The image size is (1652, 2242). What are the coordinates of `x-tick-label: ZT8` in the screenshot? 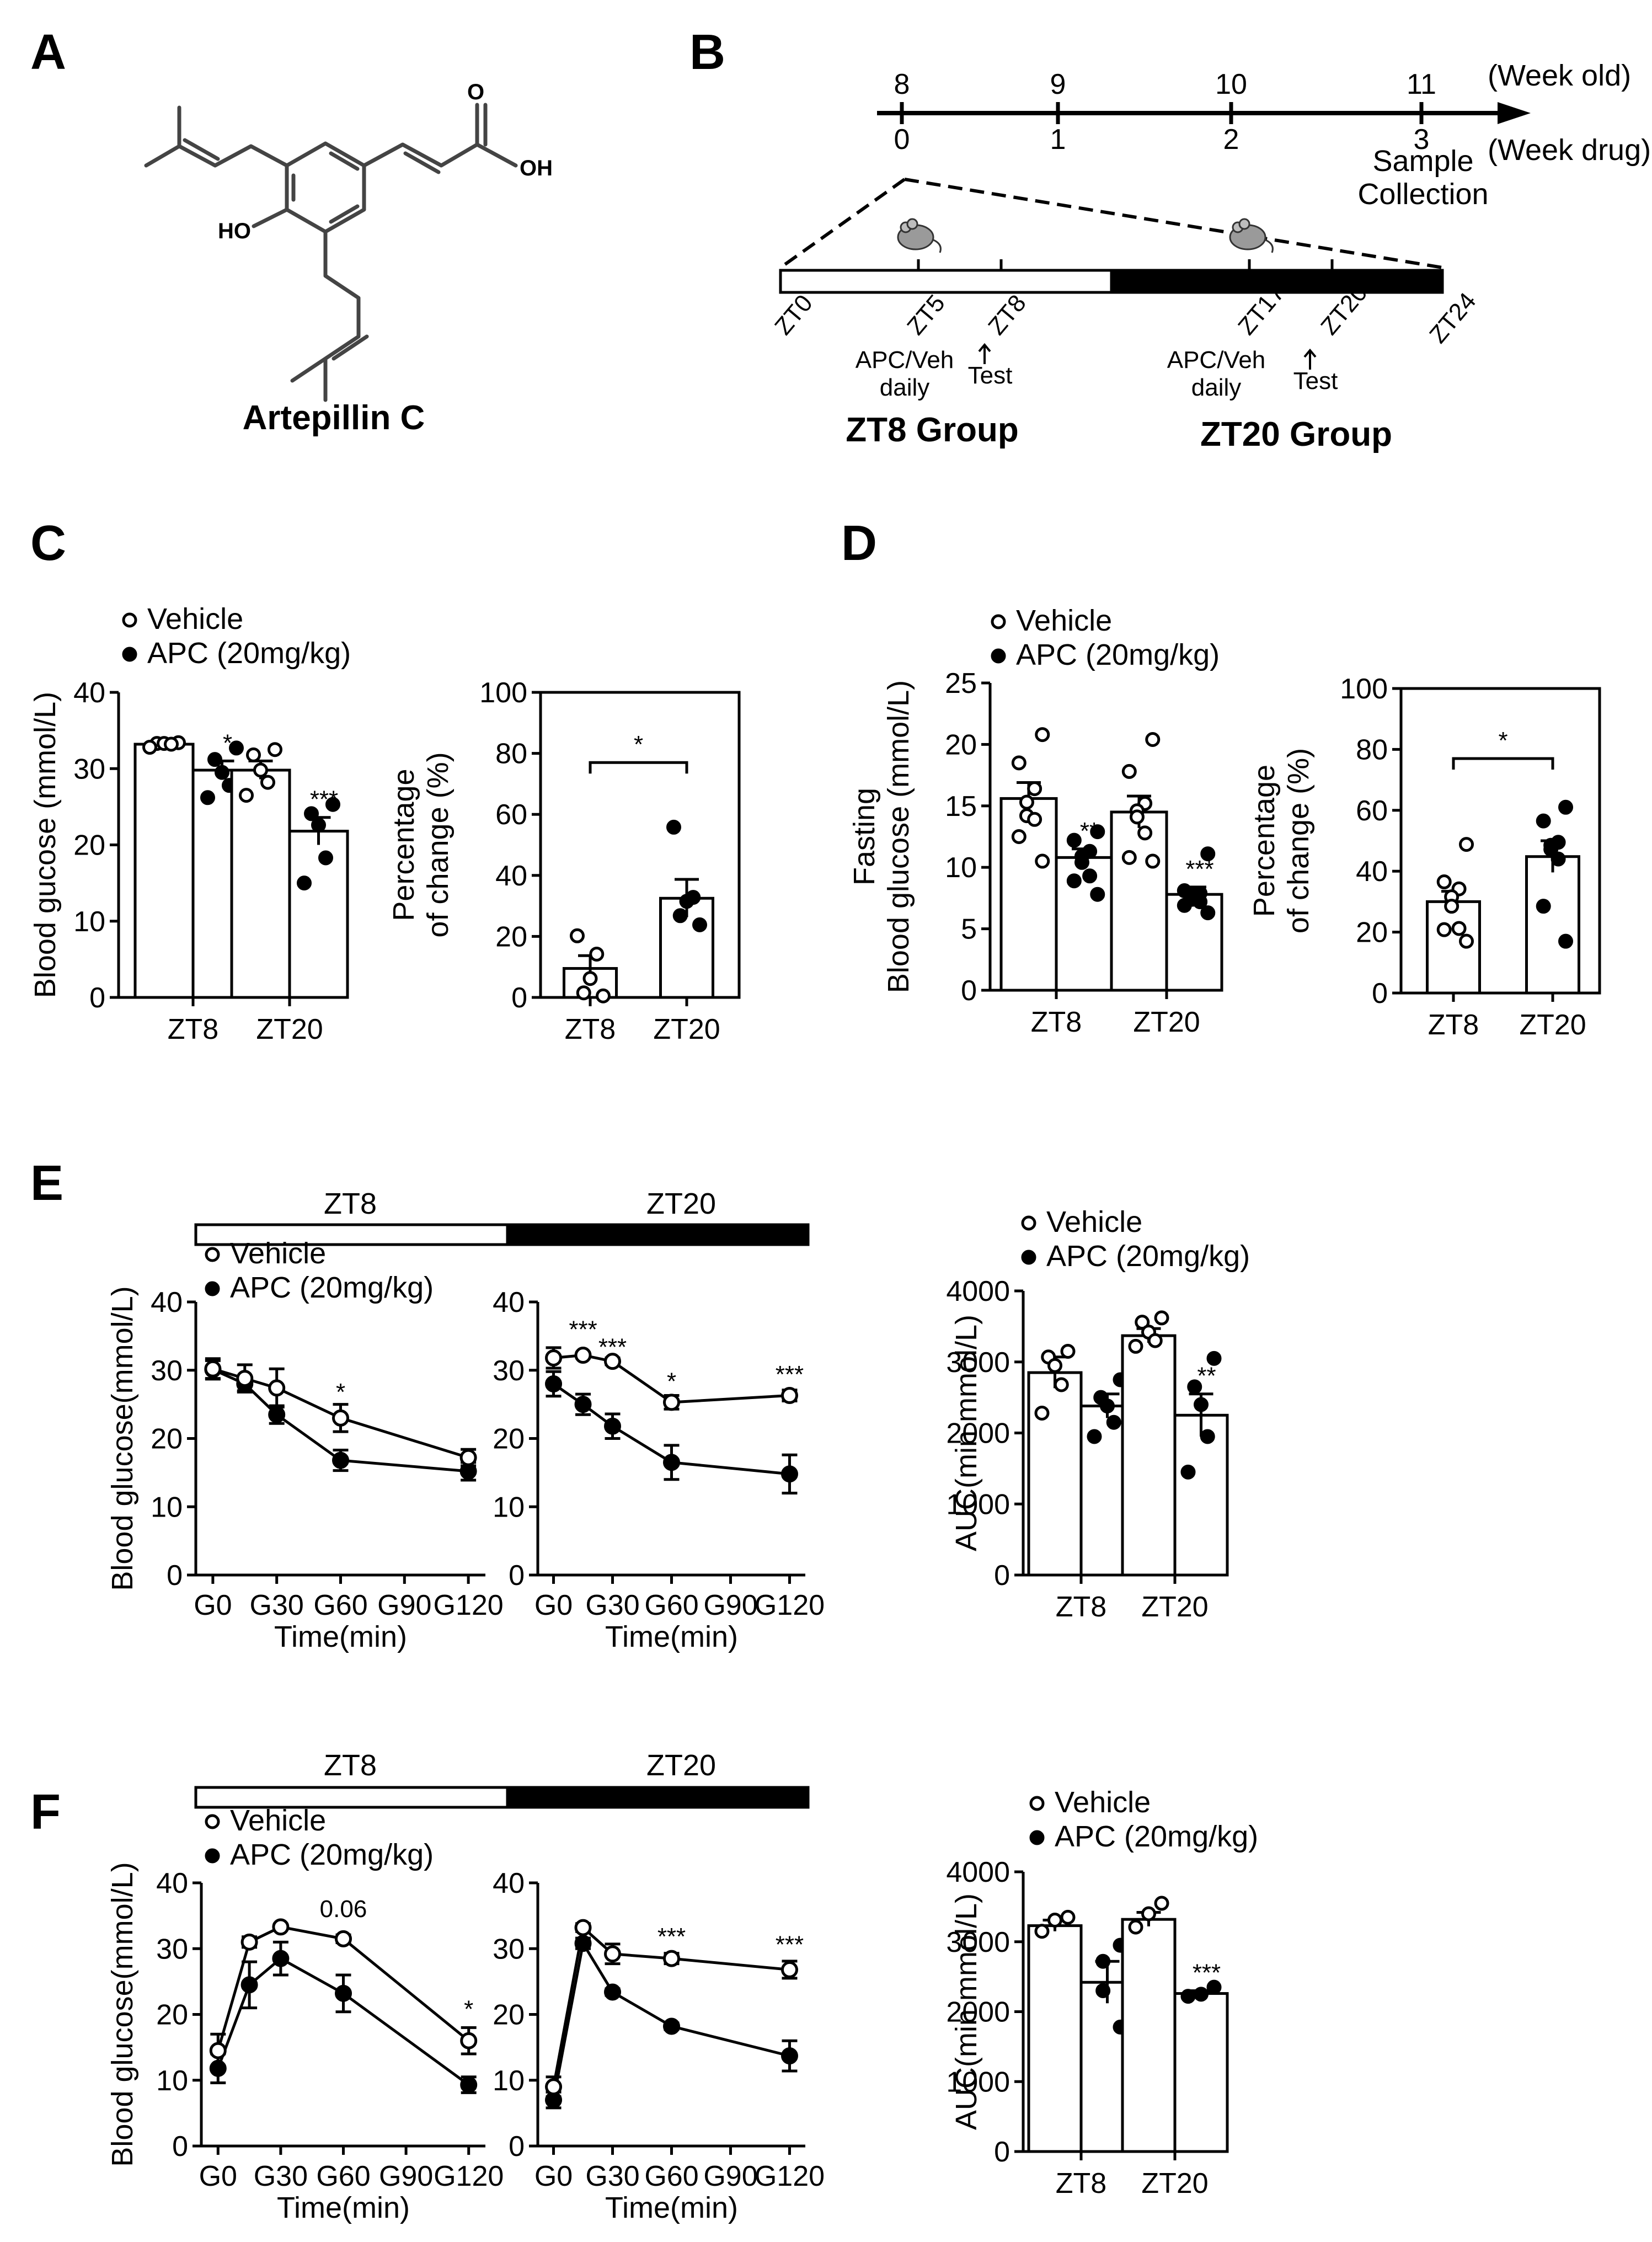 It's located at (1056, 1022).